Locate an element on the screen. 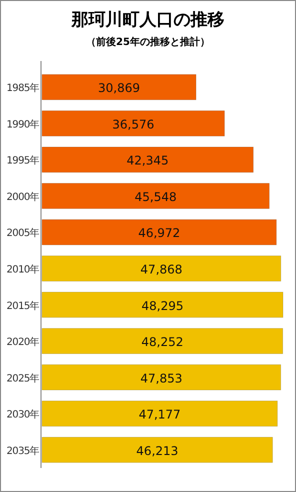 Image resolution: width=296 pixels, height=492 pixels. data-label: 47,177 is located at coordinates (159, 415).